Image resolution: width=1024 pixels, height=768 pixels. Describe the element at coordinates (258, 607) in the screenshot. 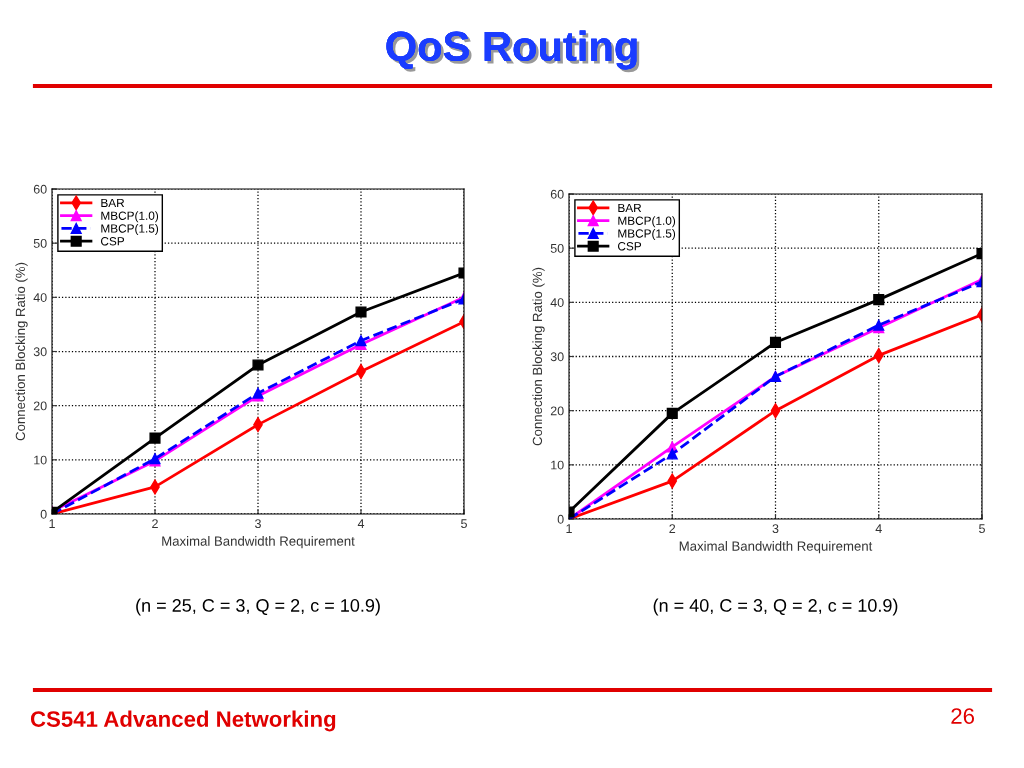

I see `text: (n = 25, C = 3, Q = 2, c = 10.9)` at that location.